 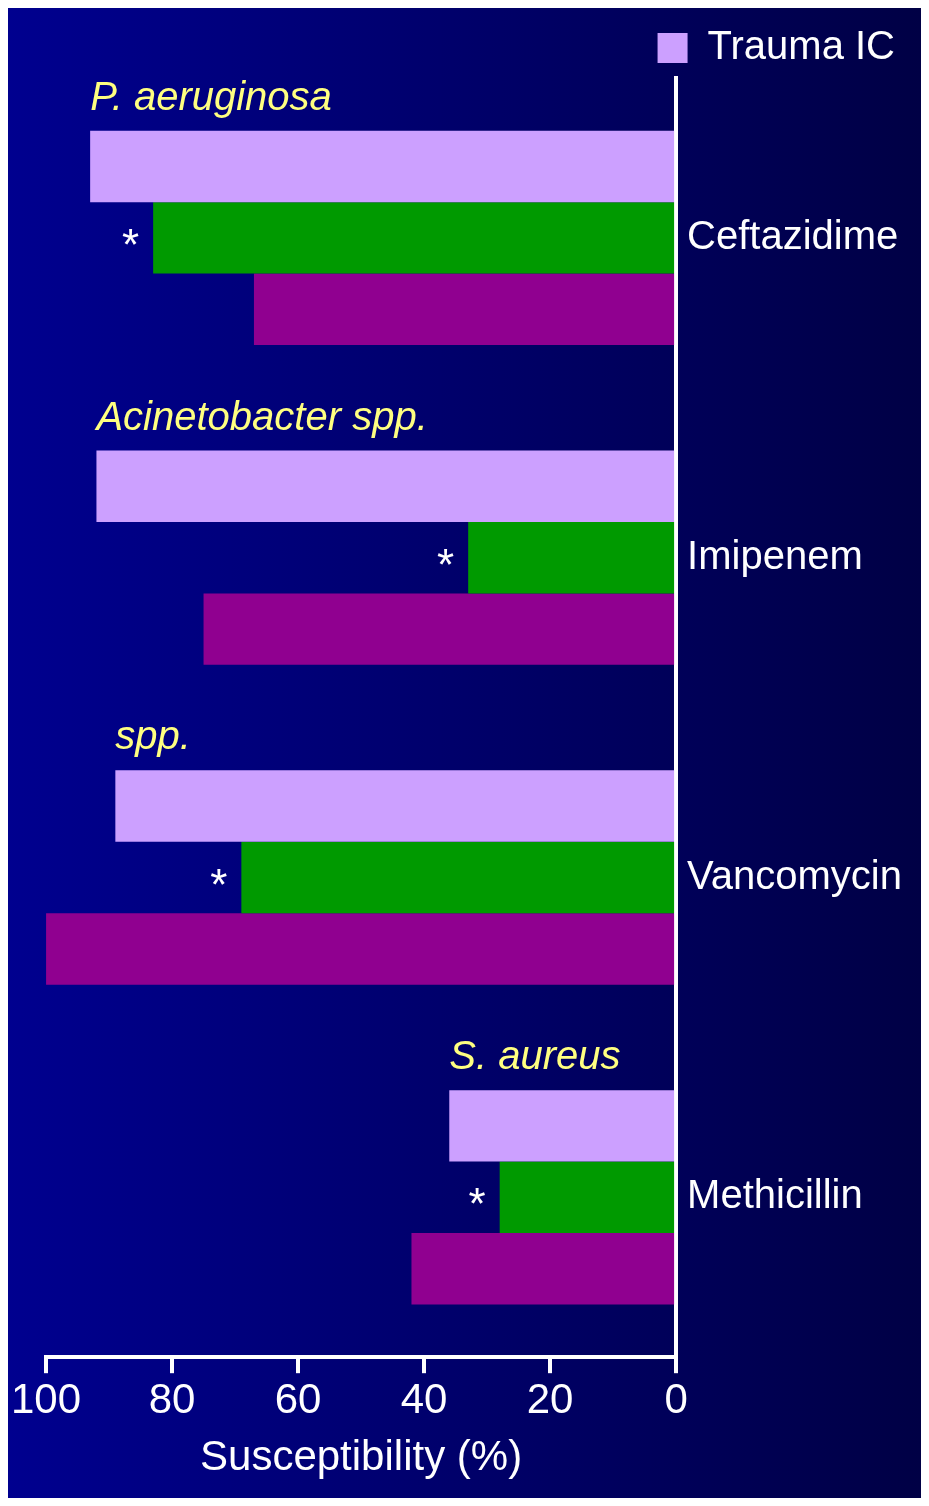 What do you see at coordinates (261, 415) in the screenshot?
I see `annotation: Acinetobacter spp.` at bounding box center [261, 415].